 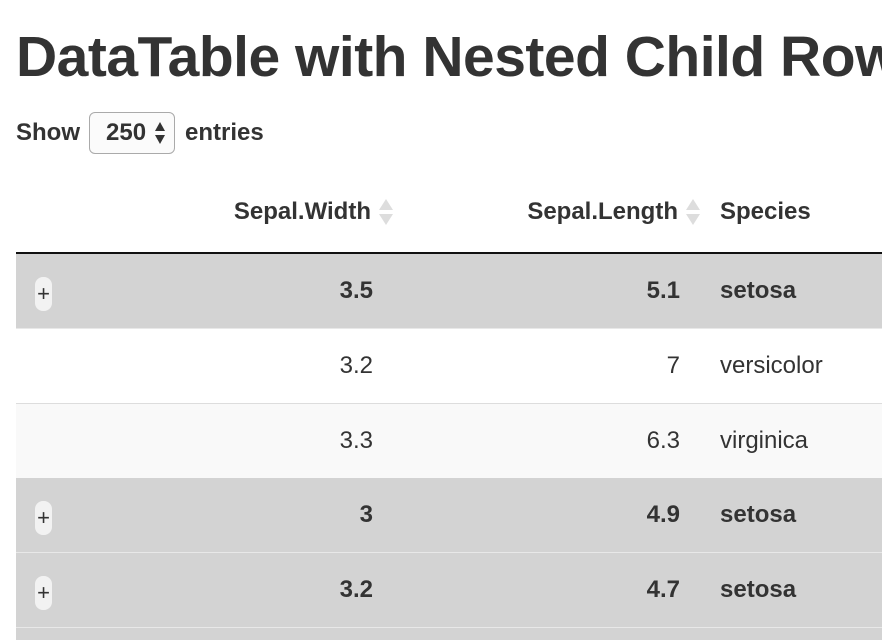 What do you see at coordinates (356, 440) in the screenshot?
I see `table-cell: 3.3` at bounding box center [356, 440].